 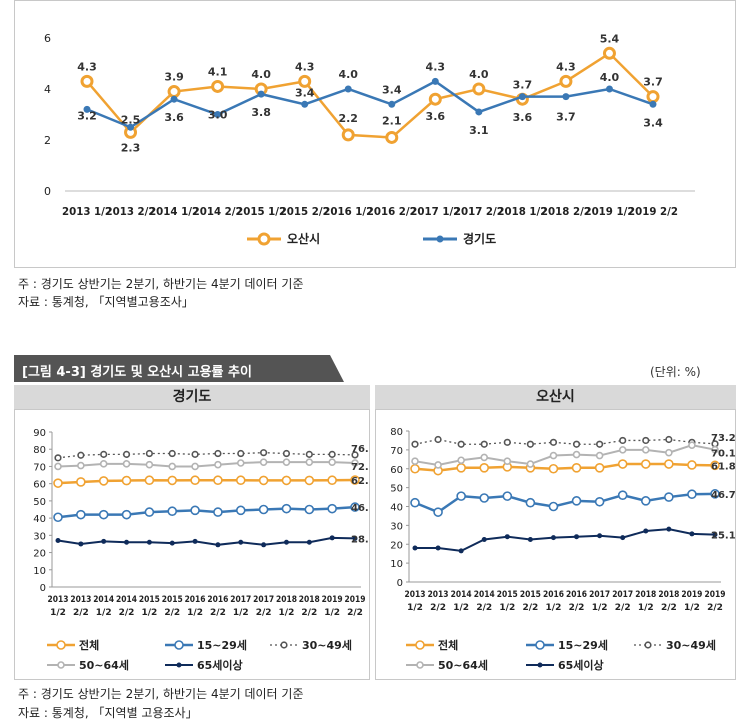 I want to click on x-tick-label: 2019 2/2, so click(x=653, y=212).